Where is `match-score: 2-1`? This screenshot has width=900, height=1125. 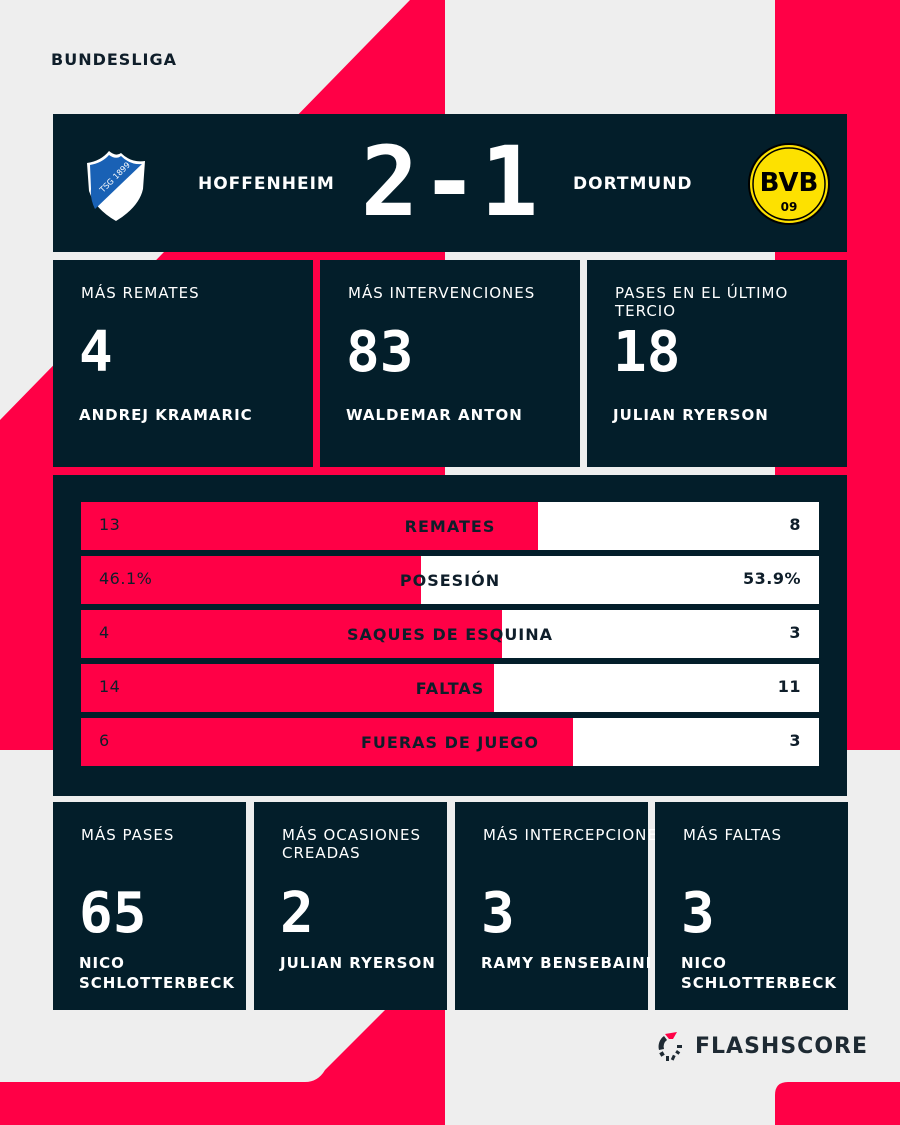 match-score: 2-1 is located at coordinates (450, 182).